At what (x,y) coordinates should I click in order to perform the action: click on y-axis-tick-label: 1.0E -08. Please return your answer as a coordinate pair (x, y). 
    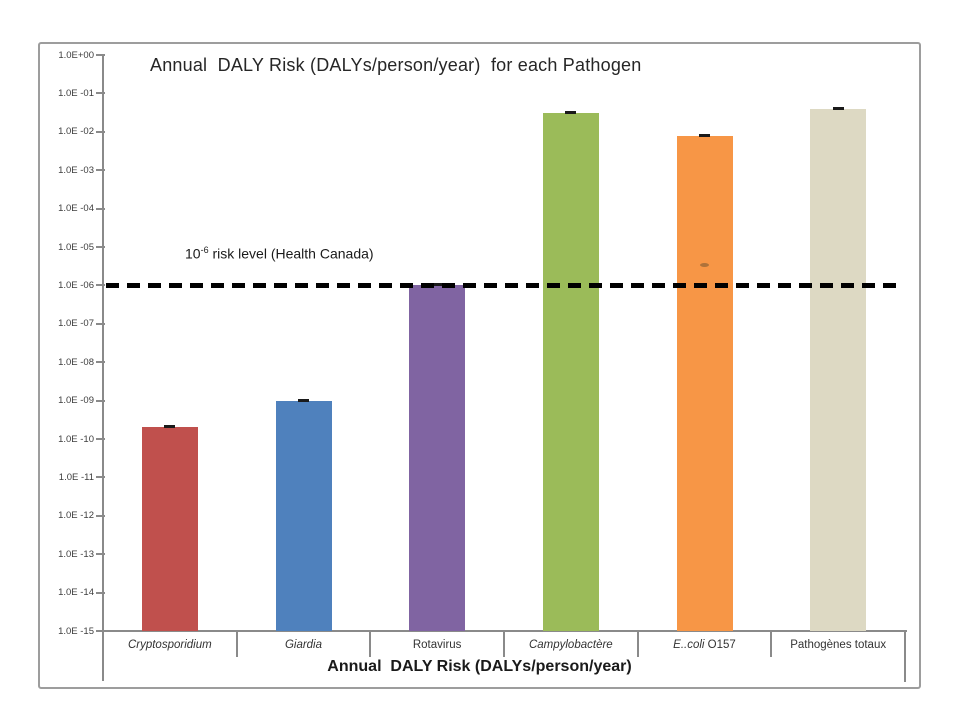
    Looking at the image, I should click on (76, 362).